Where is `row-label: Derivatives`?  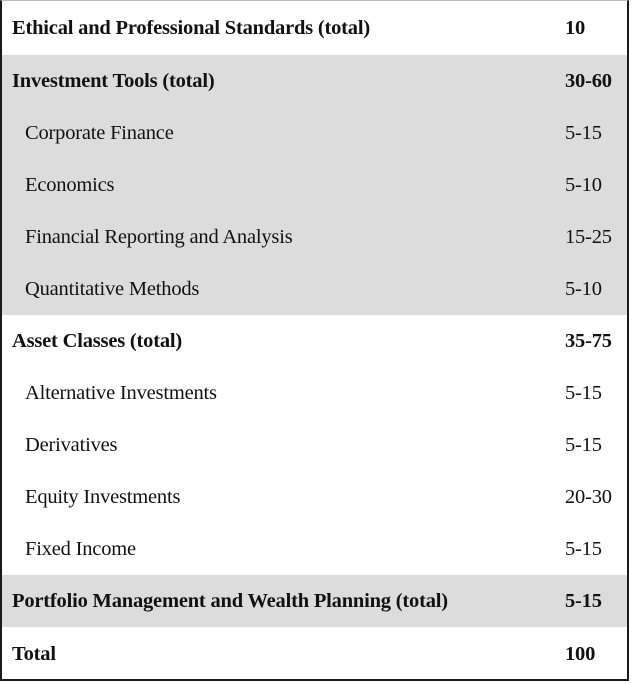 row-label: Derivatives is located at coordinates (71, 444).